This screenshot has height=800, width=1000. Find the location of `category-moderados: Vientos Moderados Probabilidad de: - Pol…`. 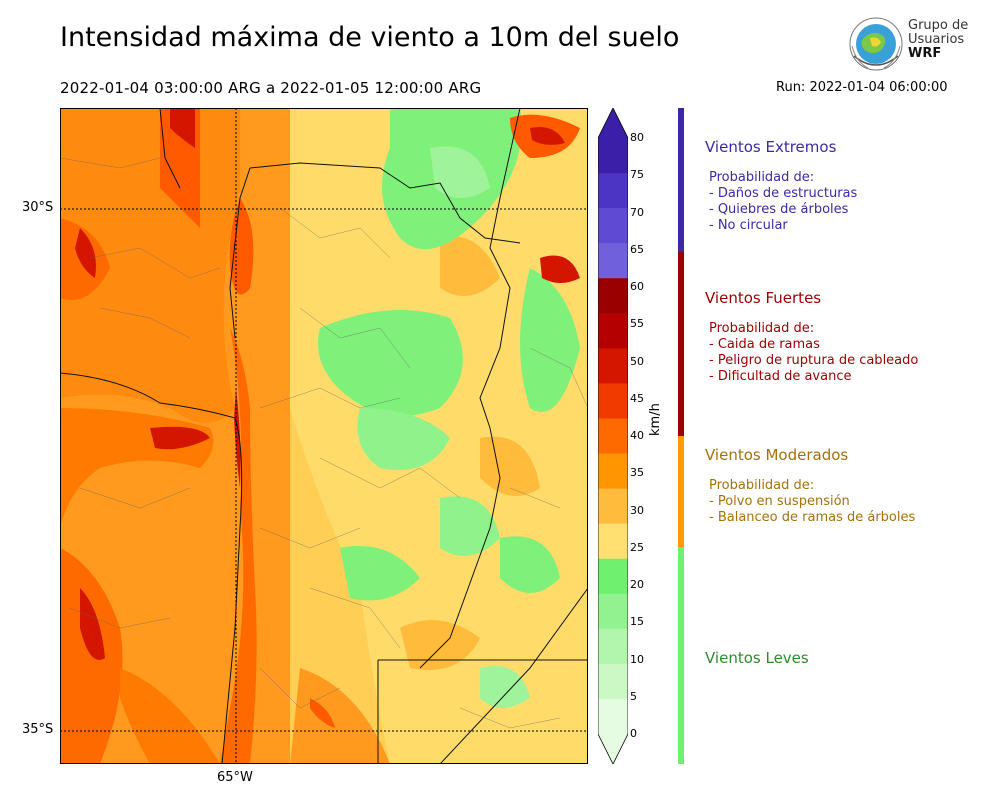

category-moderados: Vientos Moderados Probabilidad de: - Pol… is located at coordinates (810, 486).